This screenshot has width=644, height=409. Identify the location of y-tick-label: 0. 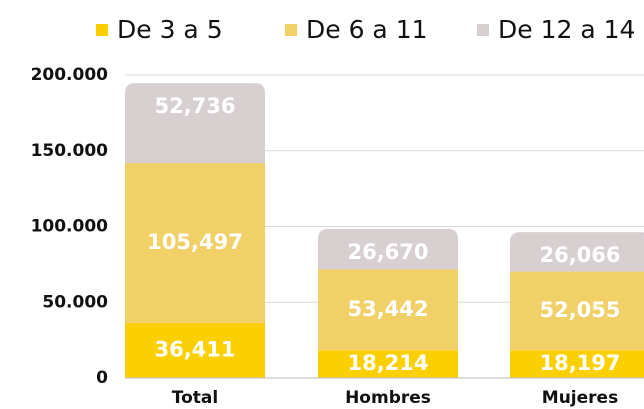
(102, 378).